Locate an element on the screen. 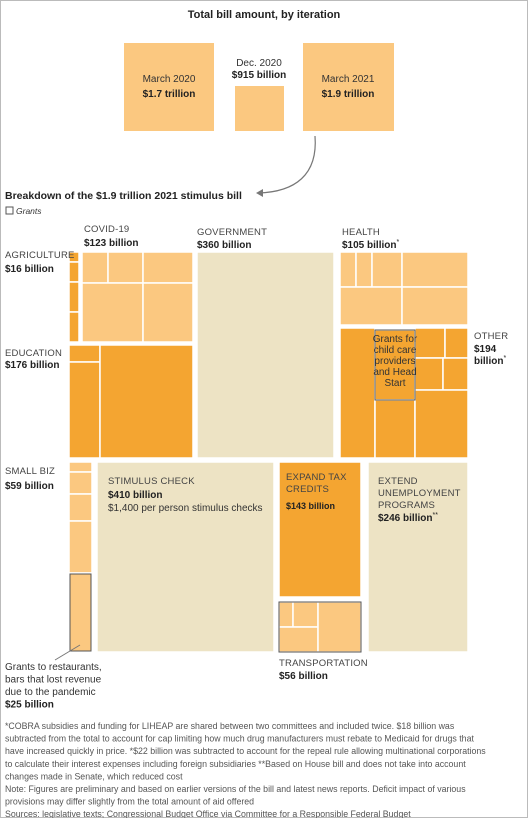 Image resolution: width=528 pixels, height=818 pixels. category-name: GOVERNMENT is located at coordinates (232, 232).